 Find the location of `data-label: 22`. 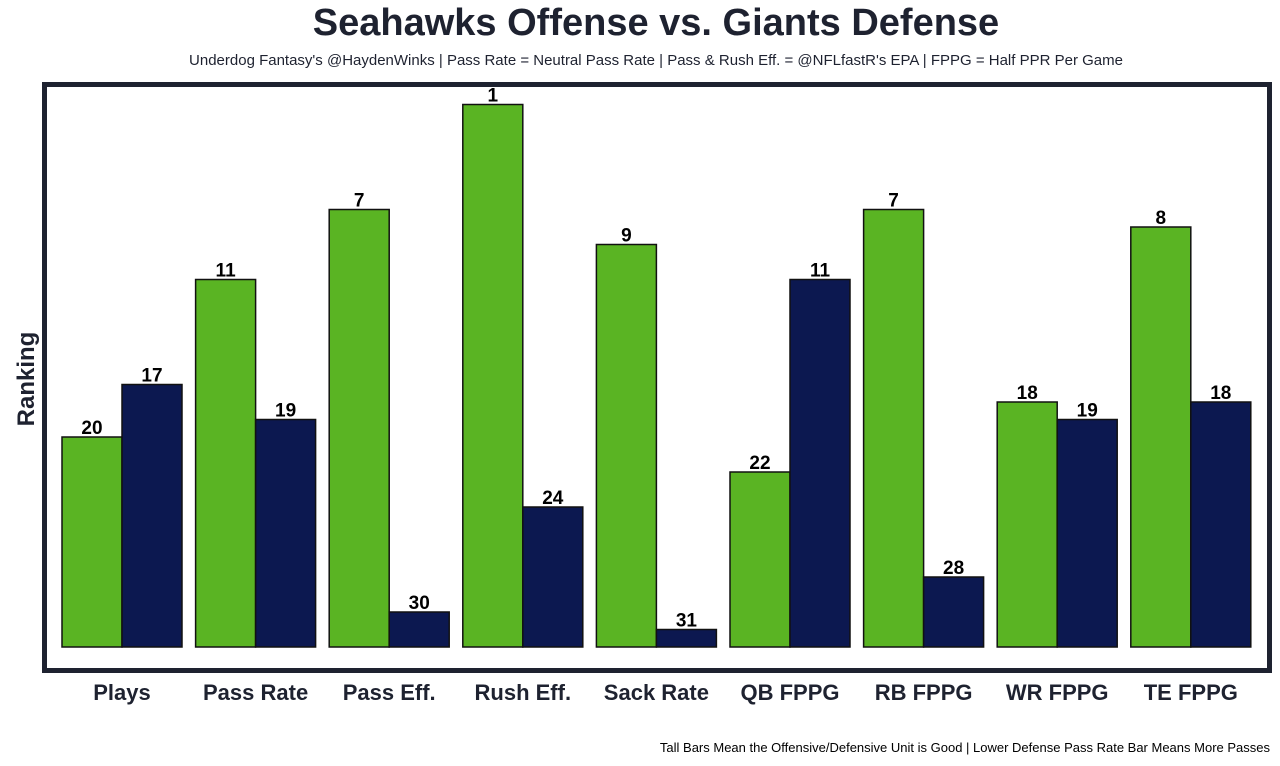

data-label: 22 is located at coordinates (759, 463).